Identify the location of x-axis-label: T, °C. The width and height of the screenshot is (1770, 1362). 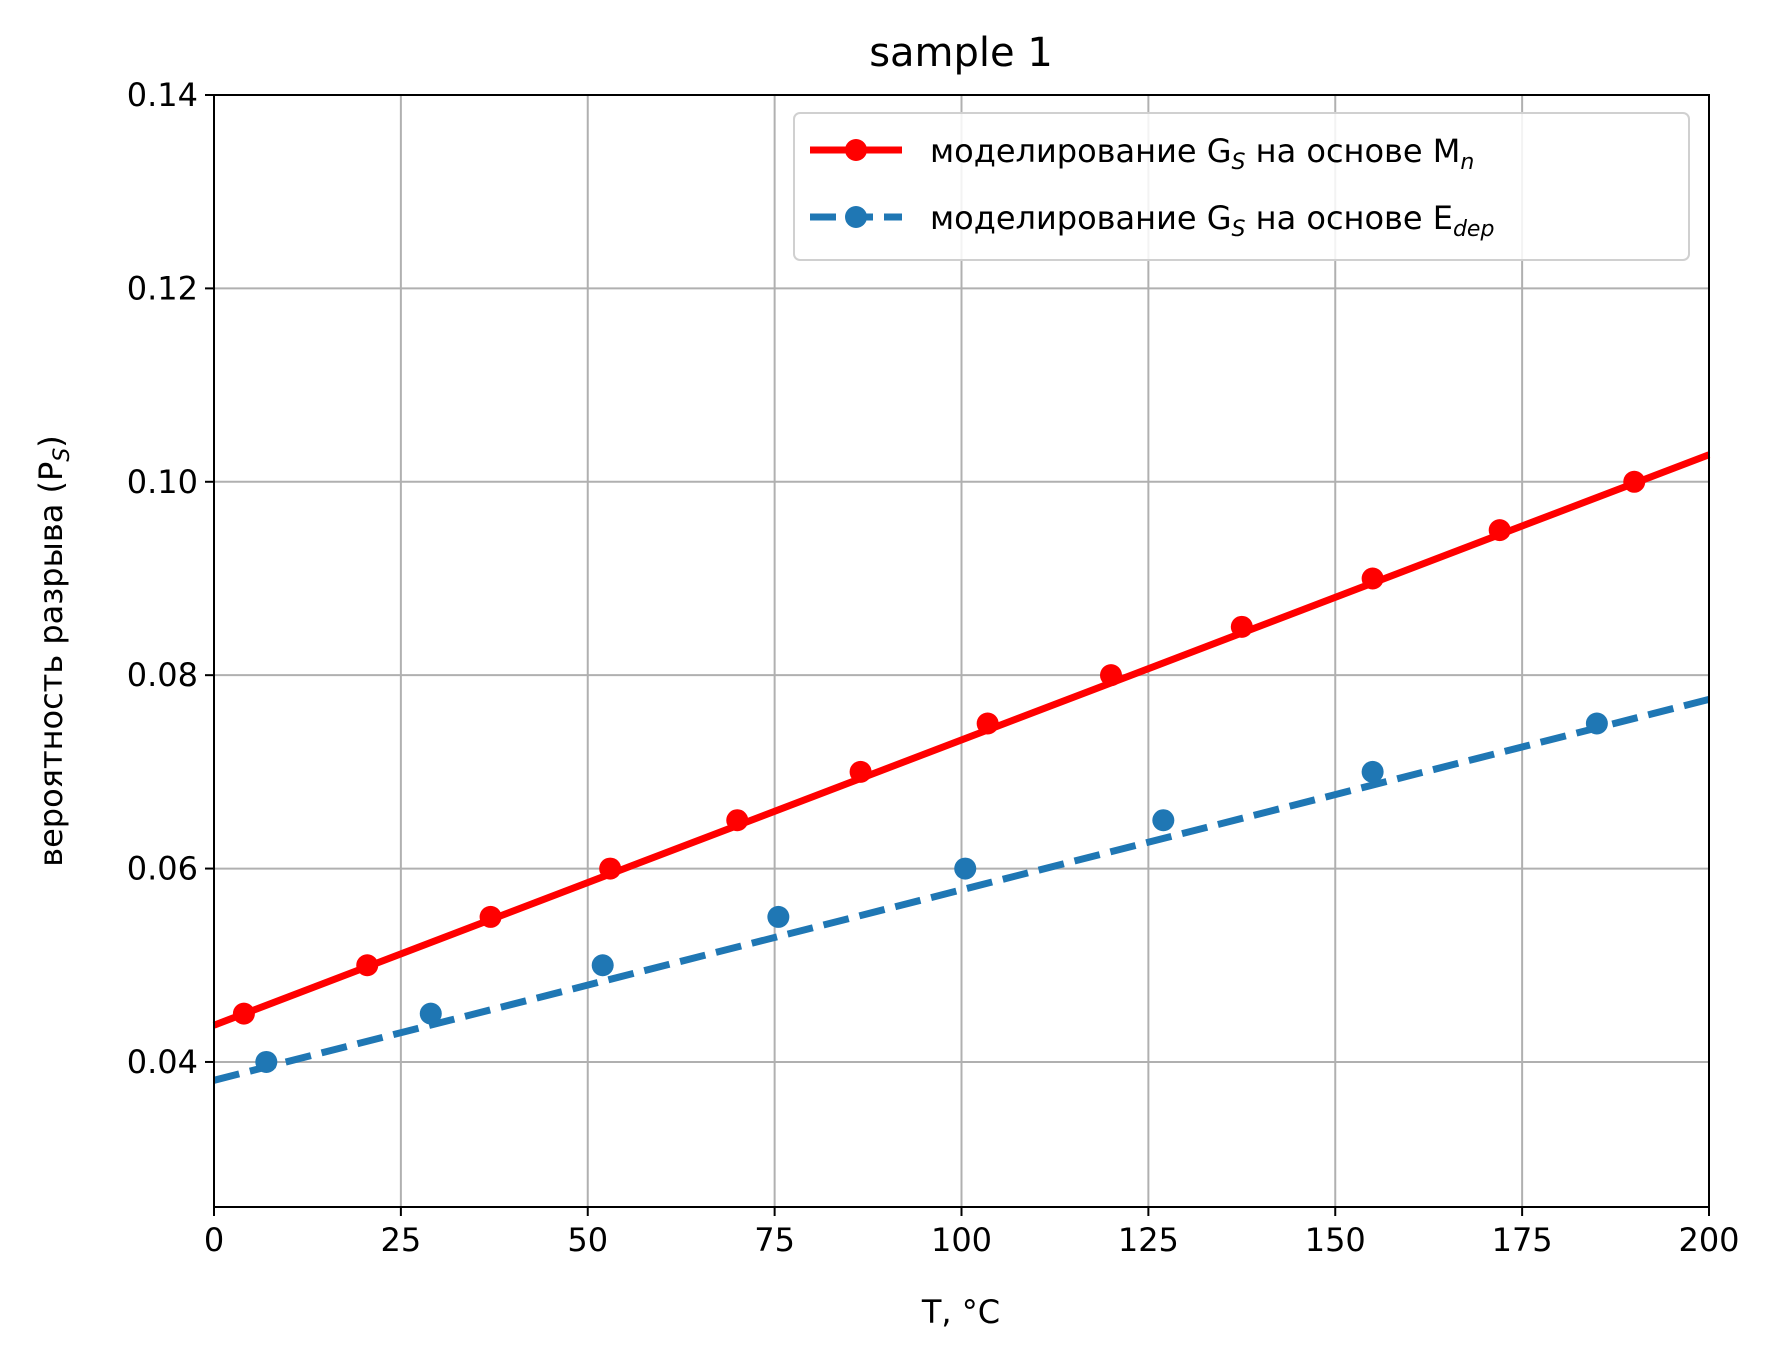
(960, 1312).